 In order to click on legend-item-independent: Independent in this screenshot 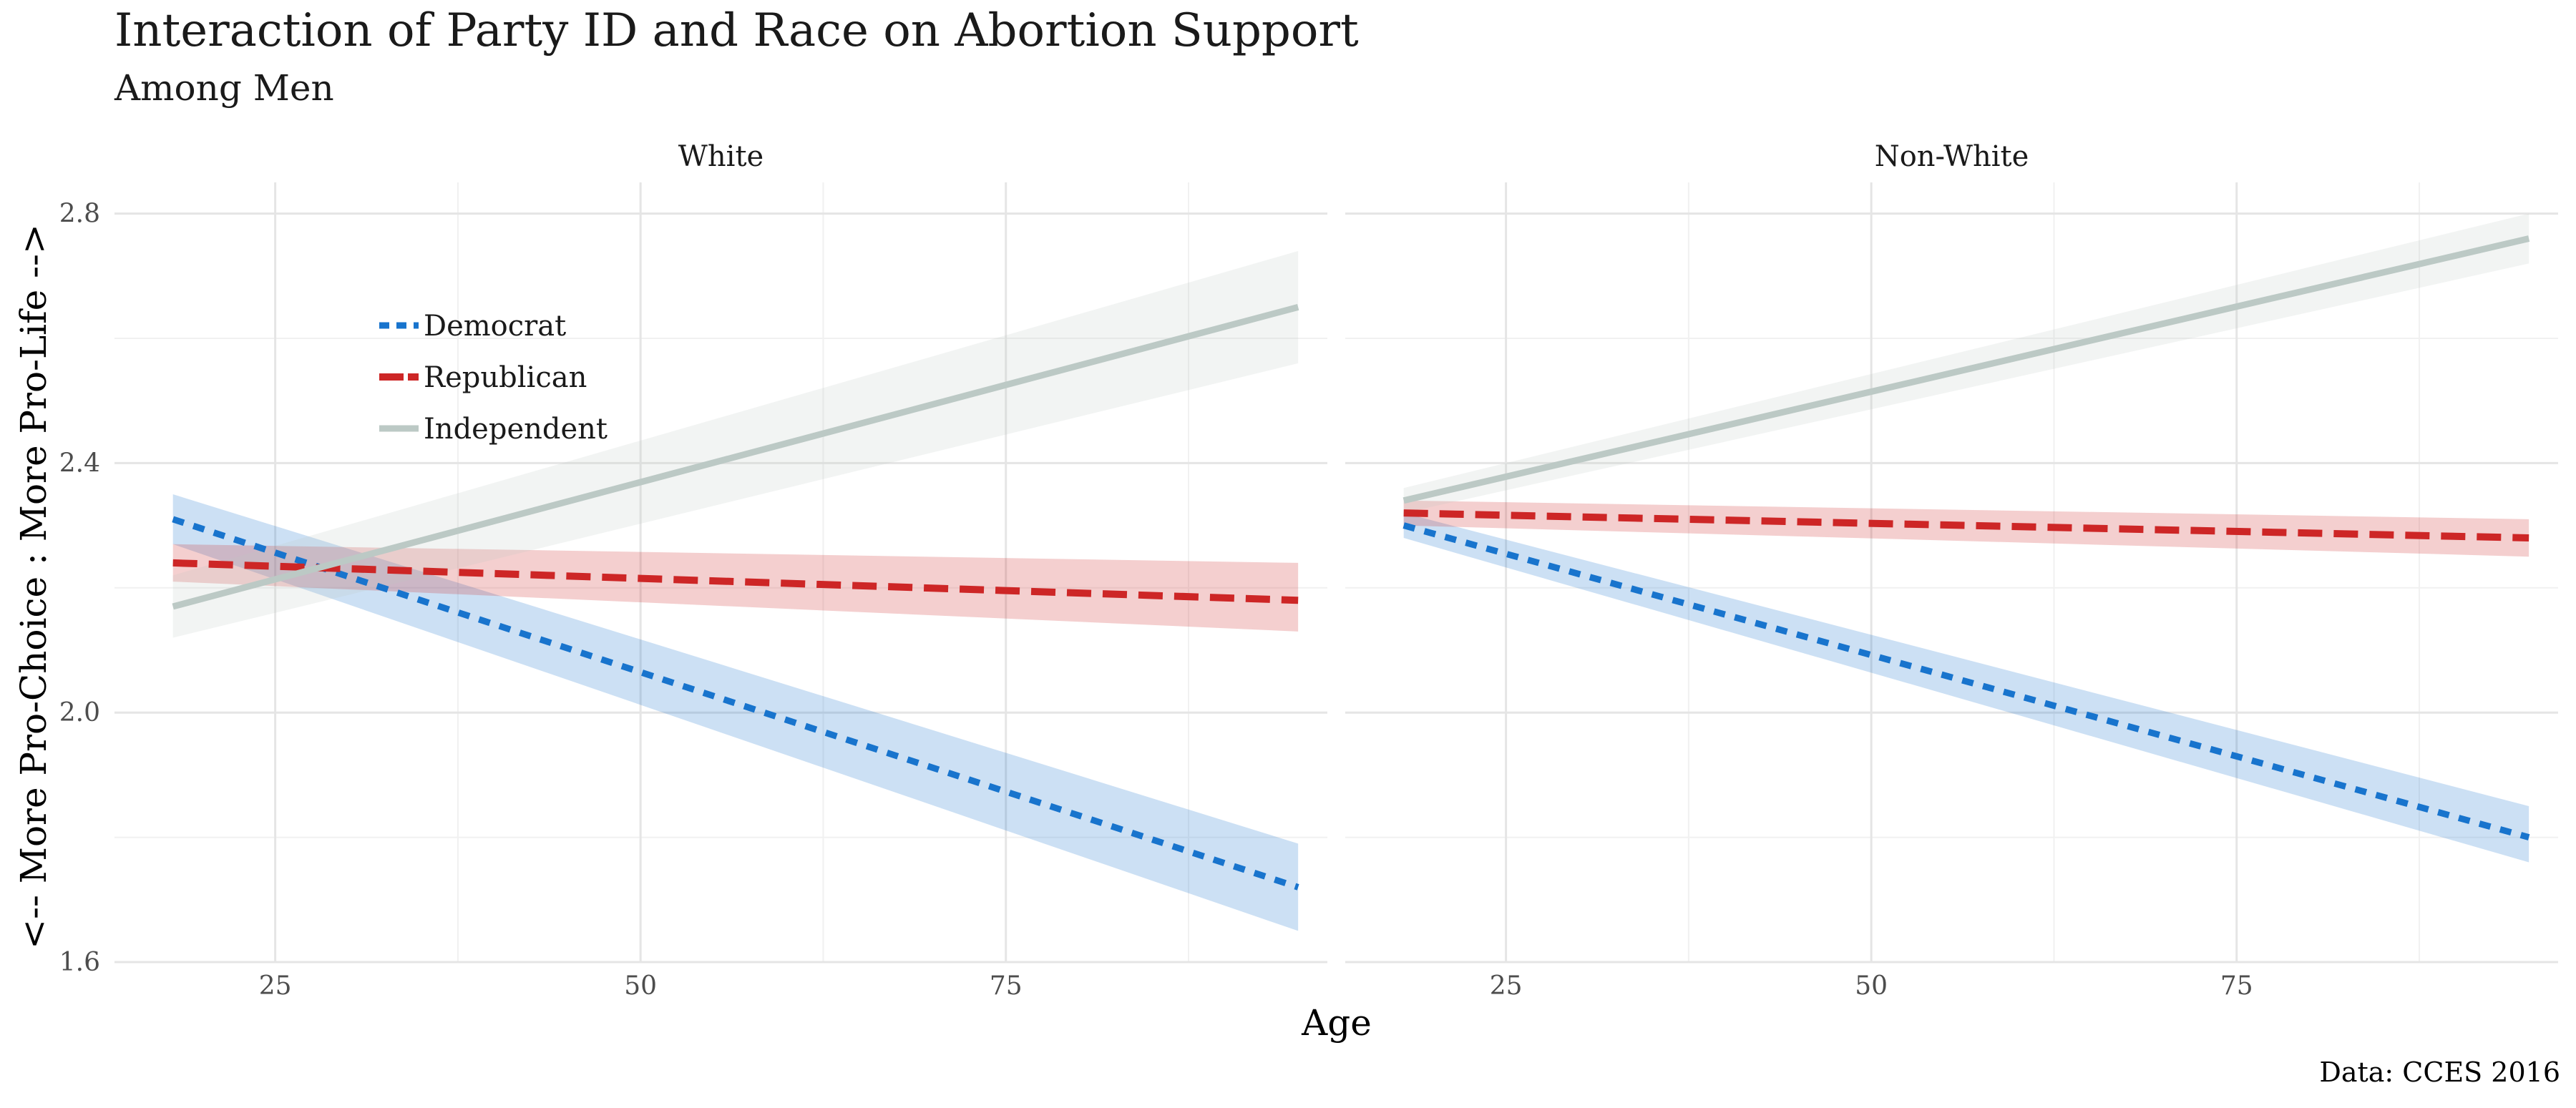, I will do `click(493, 430)`.